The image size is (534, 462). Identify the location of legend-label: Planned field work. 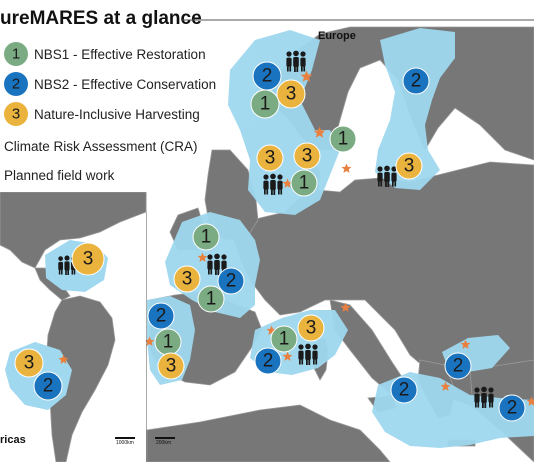
(59, 175).